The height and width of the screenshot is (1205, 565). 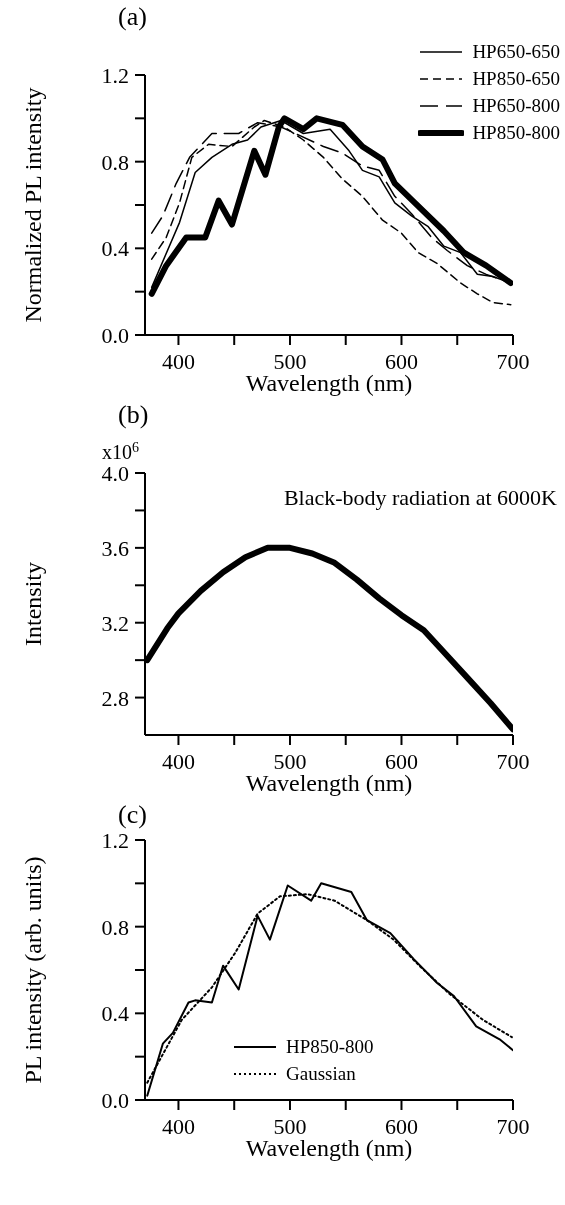 What do you see at coordinates (115, 473) in the screenshot?
I see `y-tick-label: 4.0` at bounding box center [115, 473].